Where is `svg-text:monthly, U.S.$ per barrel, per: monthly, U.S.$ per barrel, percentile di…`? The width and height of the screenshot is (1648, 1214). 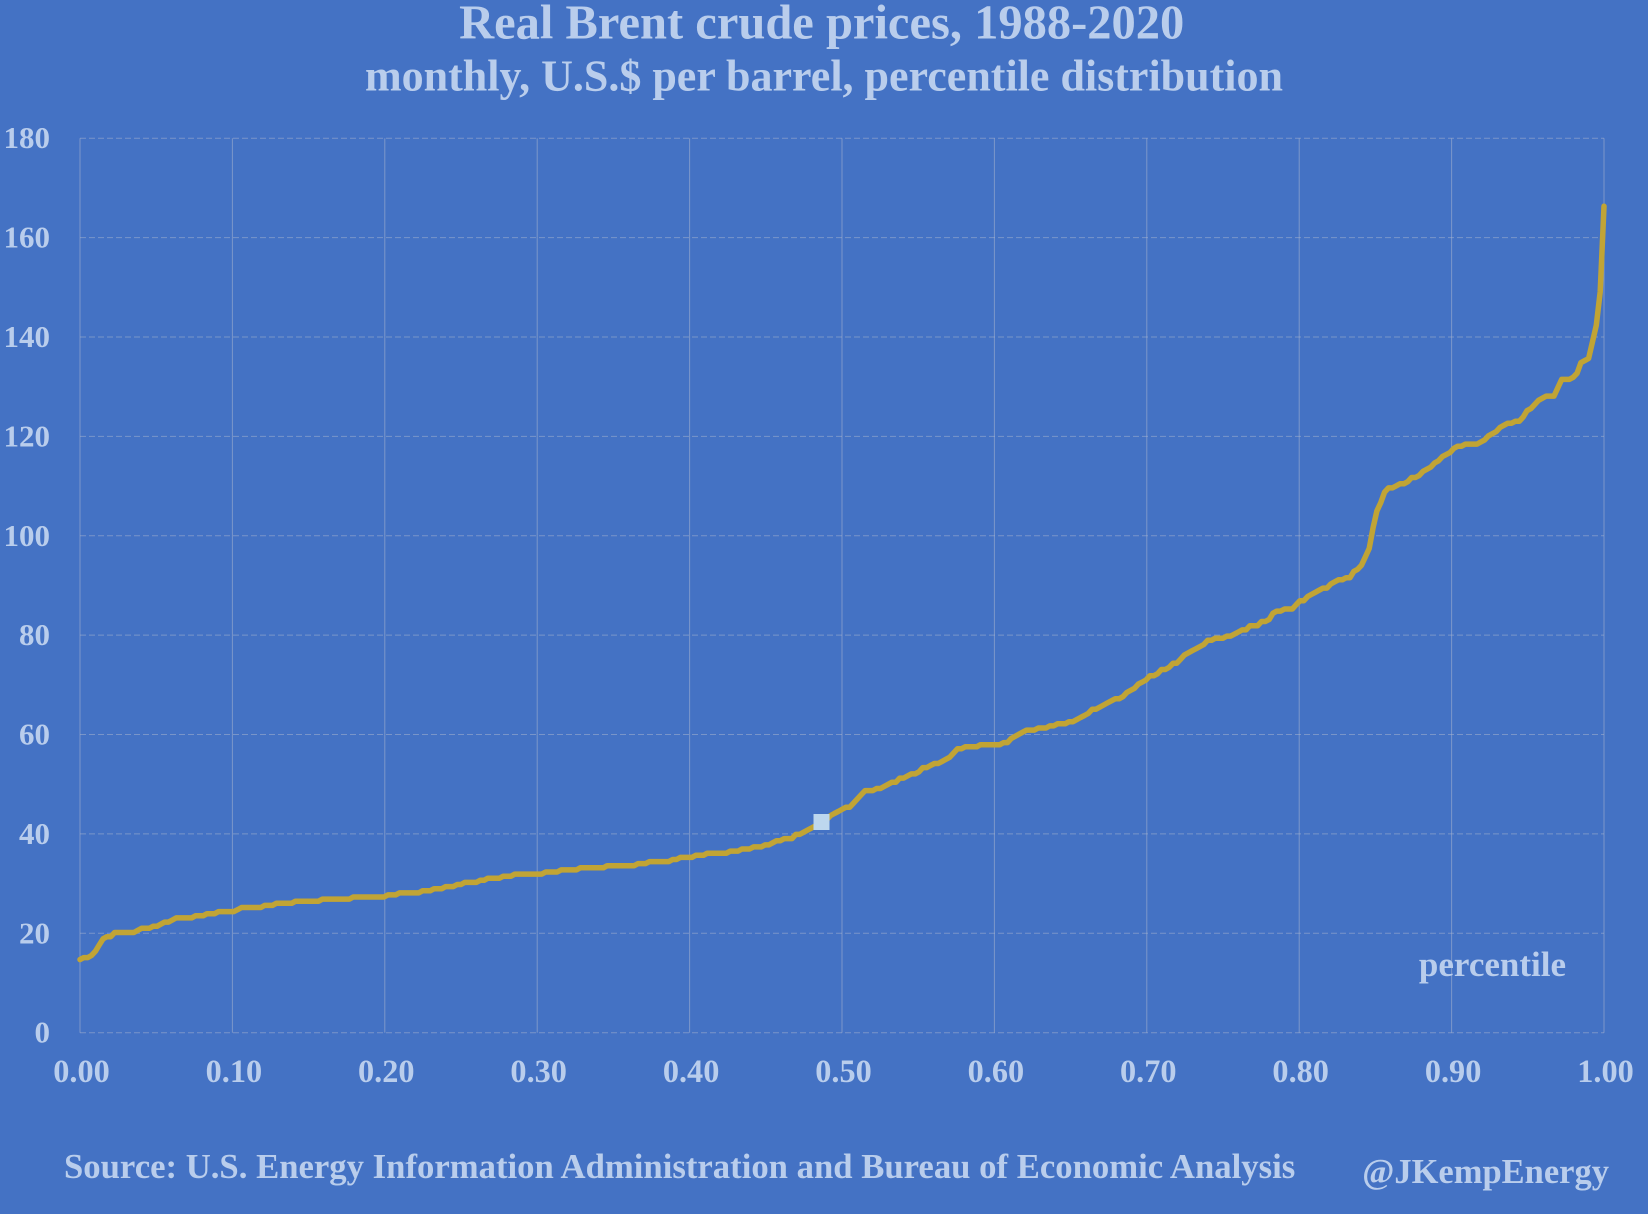 svg-text:monthly, U.S.$ per barrel, per: monthly, U.S.$ per barrel, percentile di… is located at coordinates (824, 76).